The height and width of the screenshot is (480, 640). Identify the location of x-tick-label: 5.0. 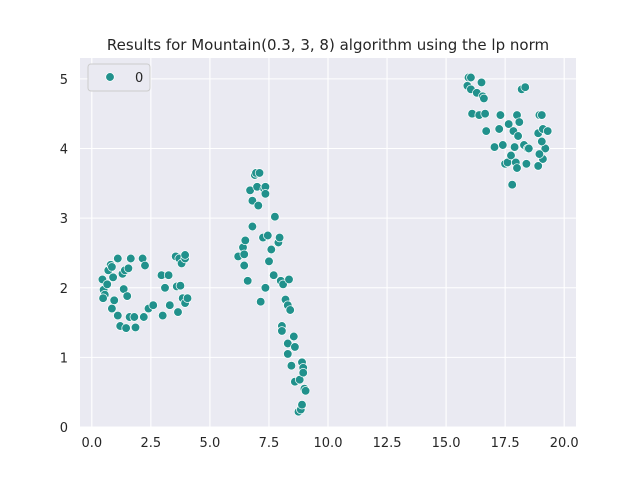
(210, 443).